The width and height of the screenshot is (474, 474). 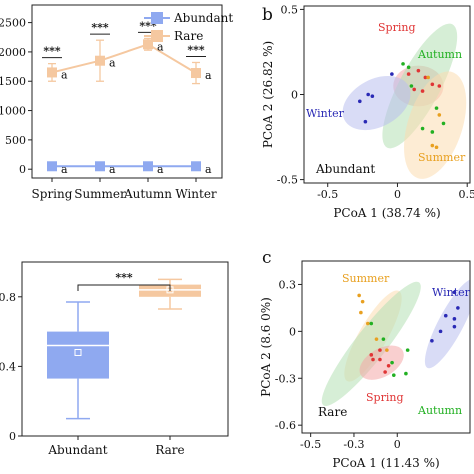 I want to click on panel-label: Abundant, so click(x=345, y=169).